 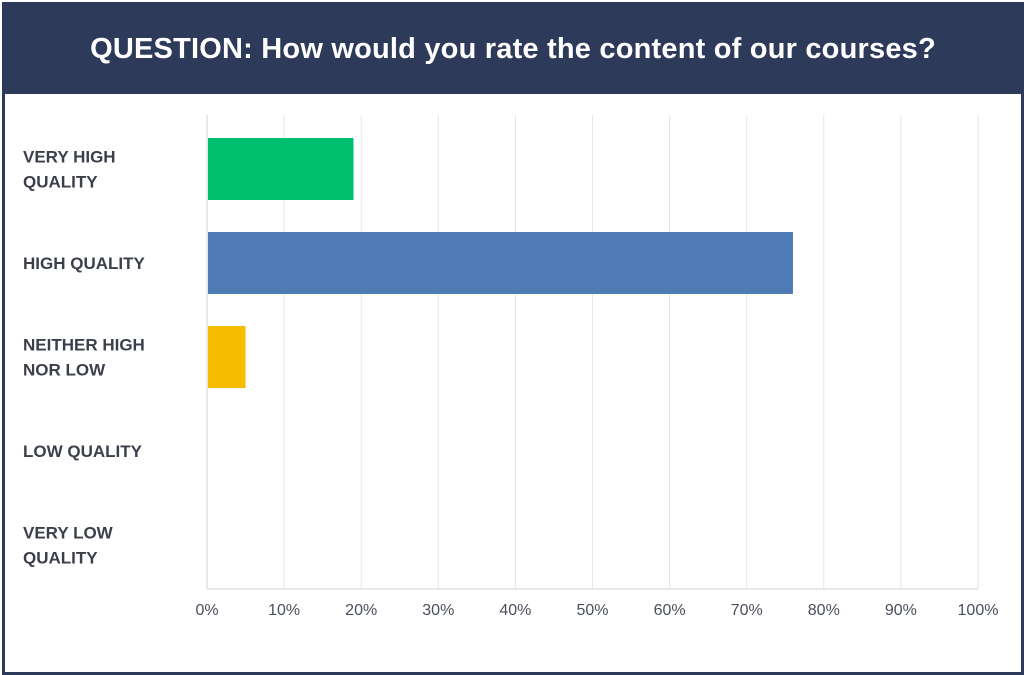 I want to click on x-tick-label: 100%, so click(x=978, y=610).